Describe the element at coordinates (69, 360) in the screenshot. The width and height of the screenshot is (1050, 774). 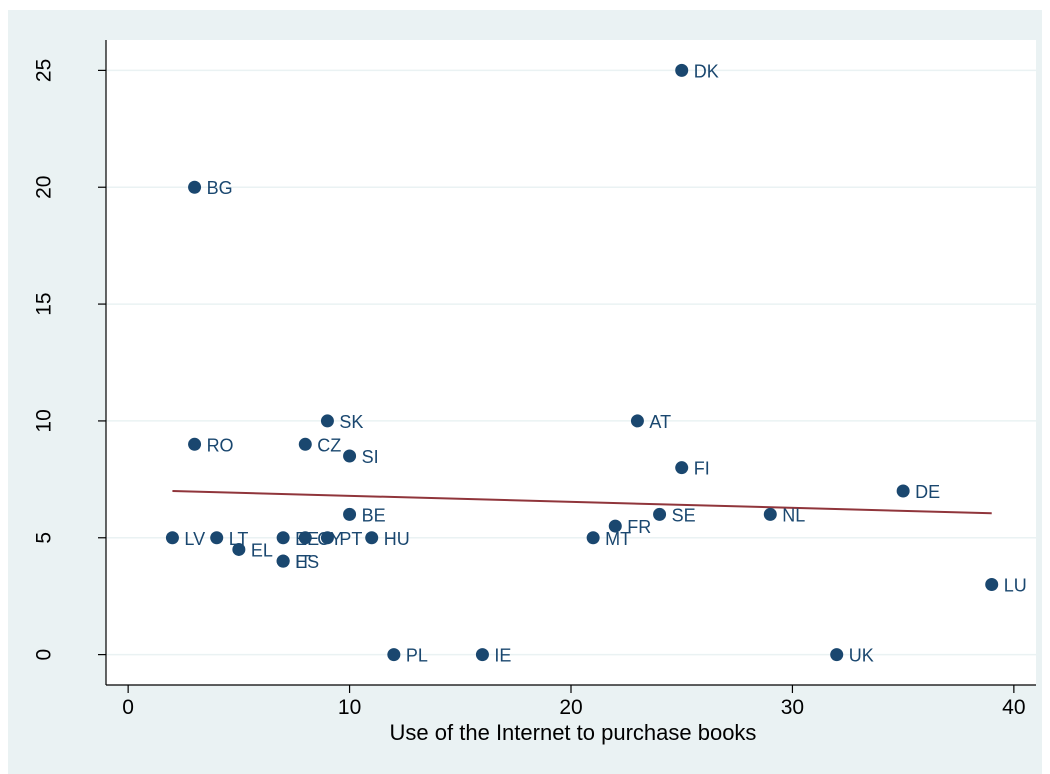
I see `y-ticks: 0 5 10 15 20 25` at that location.